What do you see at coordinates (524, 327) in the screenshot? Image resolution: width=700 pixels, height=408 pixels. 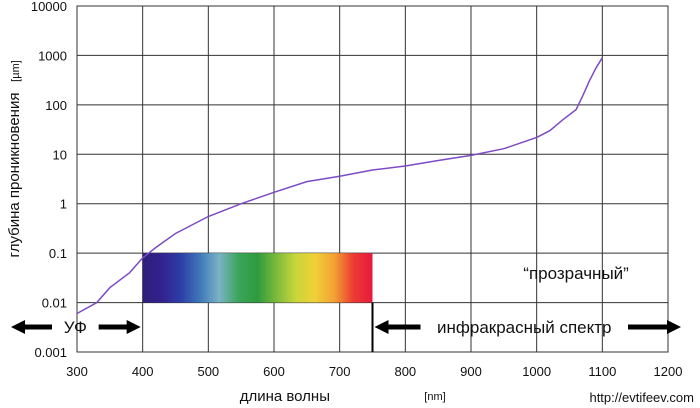 I see `infrared-label: инфракрасный спектр` at bounding box center [524, 327].